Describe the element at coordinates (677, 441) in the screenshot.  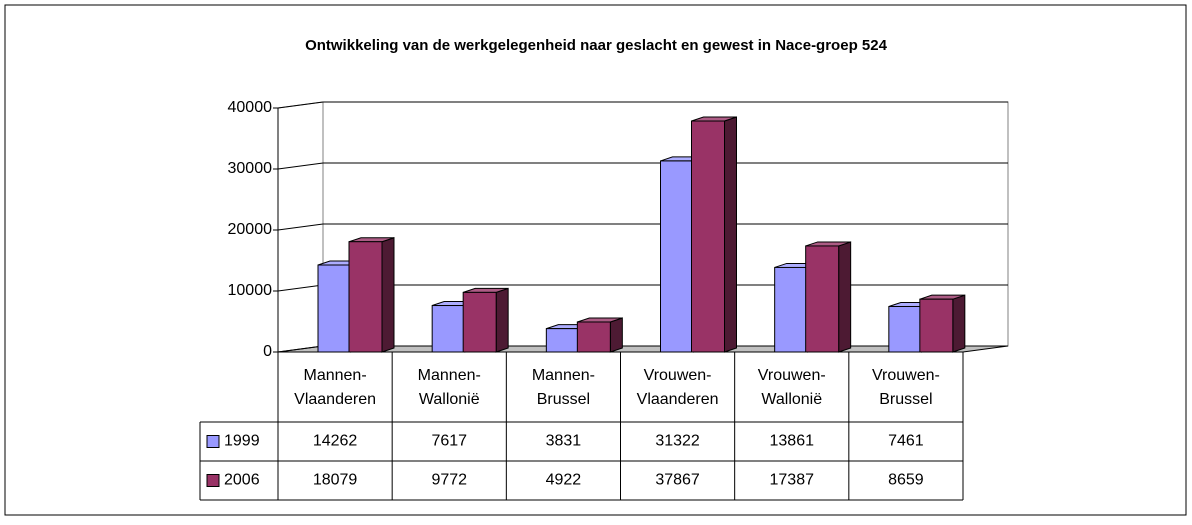
I see `table-value: 31322` at that location.